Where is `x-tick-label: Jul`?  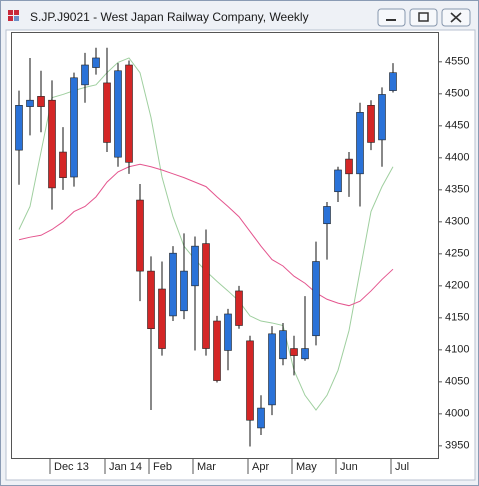
x-tick-label: Jul is located at coordinates (402, 467).